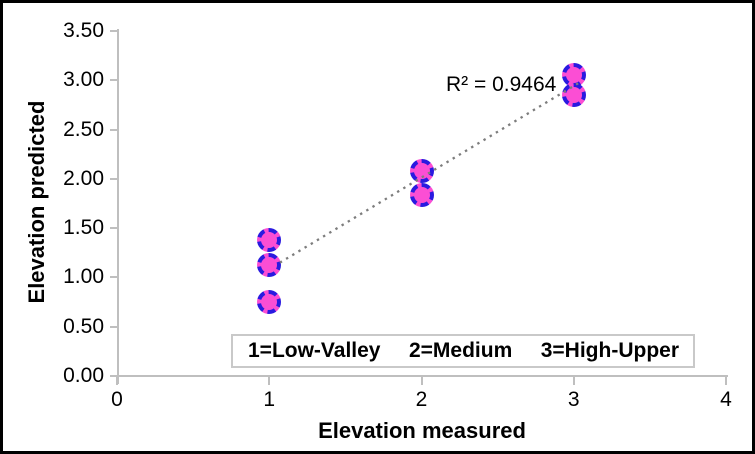 Image resolution: width=755 pixels, height=454 pixels. I want to click on y-tick-label: 3.50, so click(83, 30).